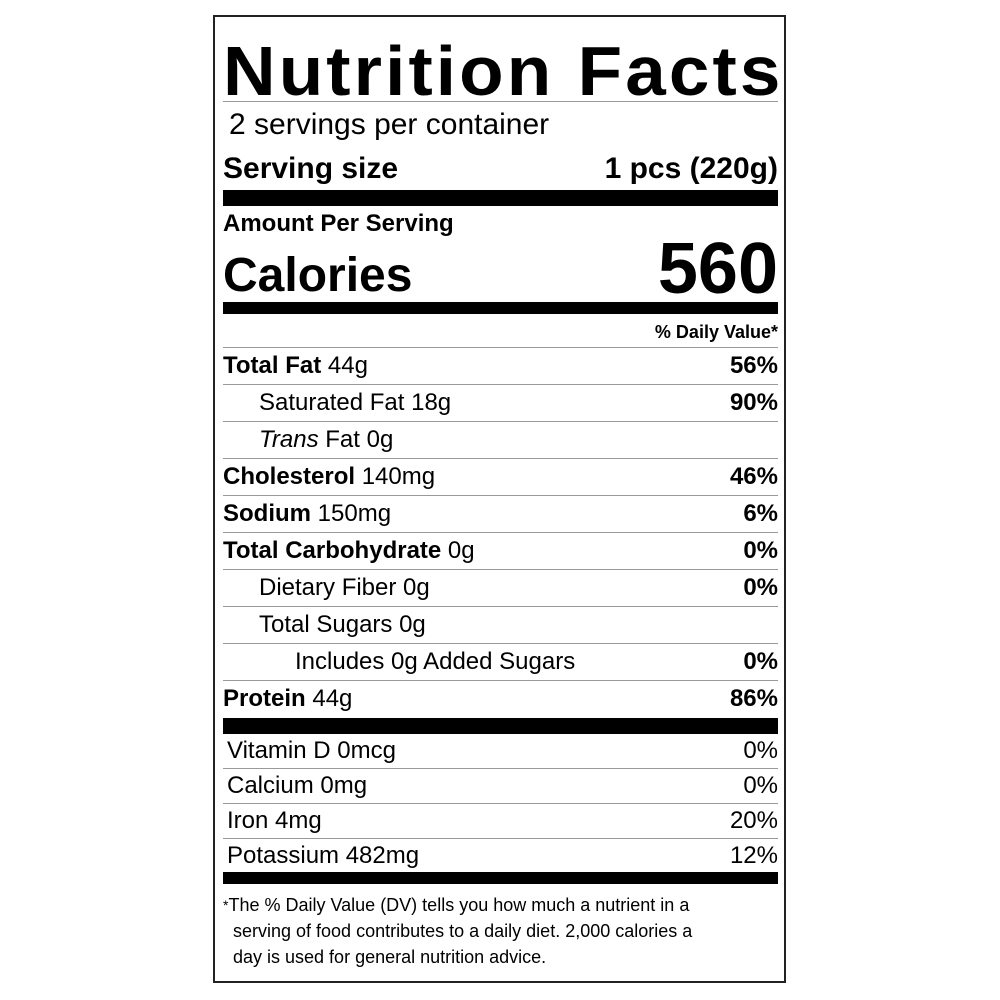  I want to click on nutrient-name: Sodium 150mg, so click(307, 514).